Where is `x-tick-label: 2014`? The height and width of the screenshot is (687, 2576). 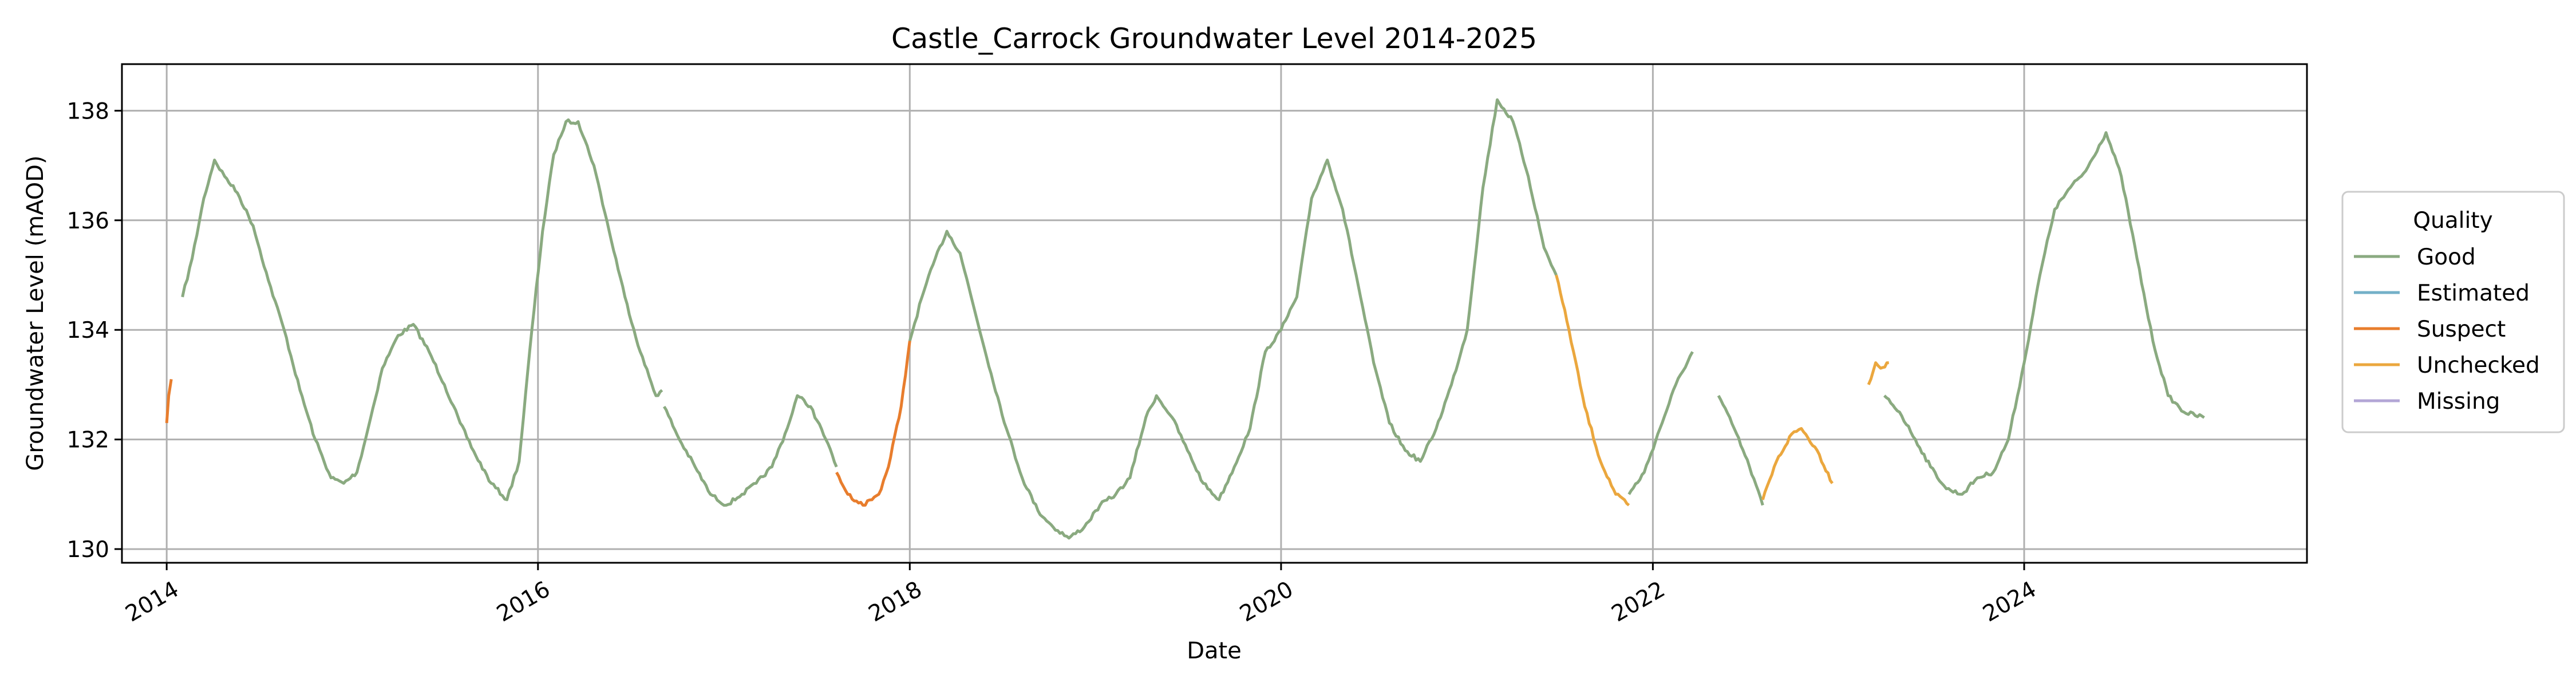 x-tick-label: 2014 is located at coordinates (152, 602).